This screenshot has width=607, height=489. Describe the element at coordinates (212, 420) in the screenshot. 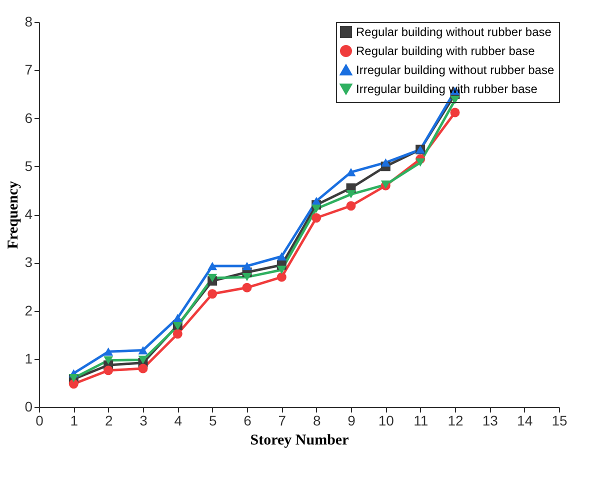

I see `x-tick-label: 5` at that location.